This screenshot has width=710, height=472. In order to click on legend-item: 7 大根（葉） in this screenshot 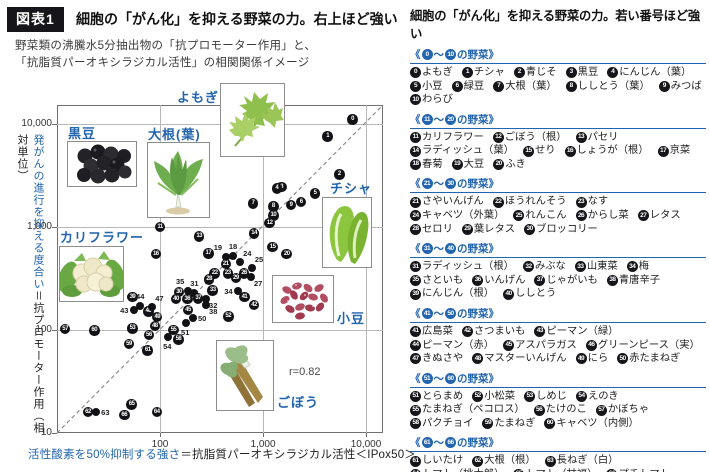, I will do `click(525, 87)`.